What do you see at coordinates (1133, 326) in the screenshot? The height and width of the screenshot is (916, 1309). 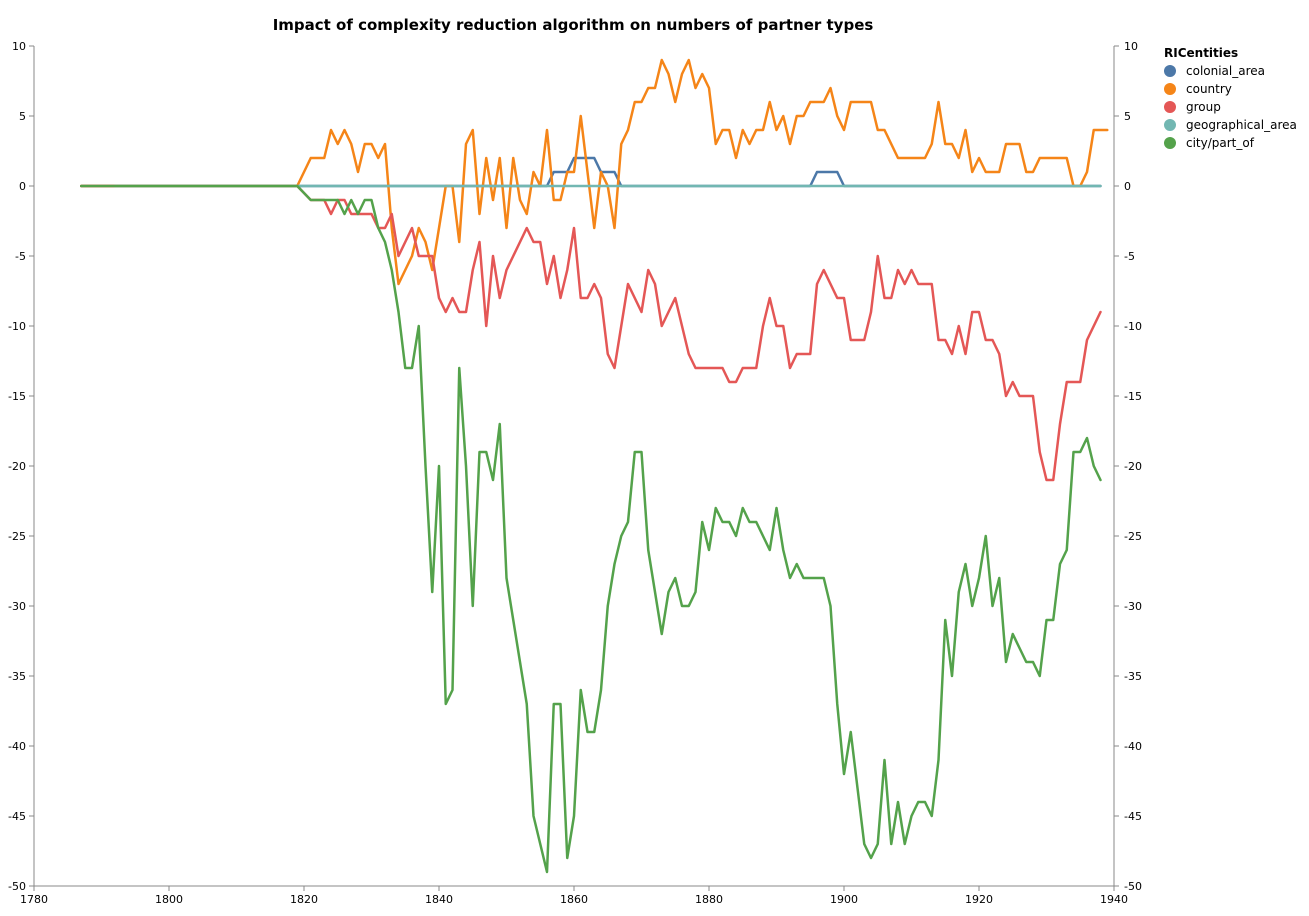 I see `y-tick-label-right: -10` at bounding box center [1133, 326].